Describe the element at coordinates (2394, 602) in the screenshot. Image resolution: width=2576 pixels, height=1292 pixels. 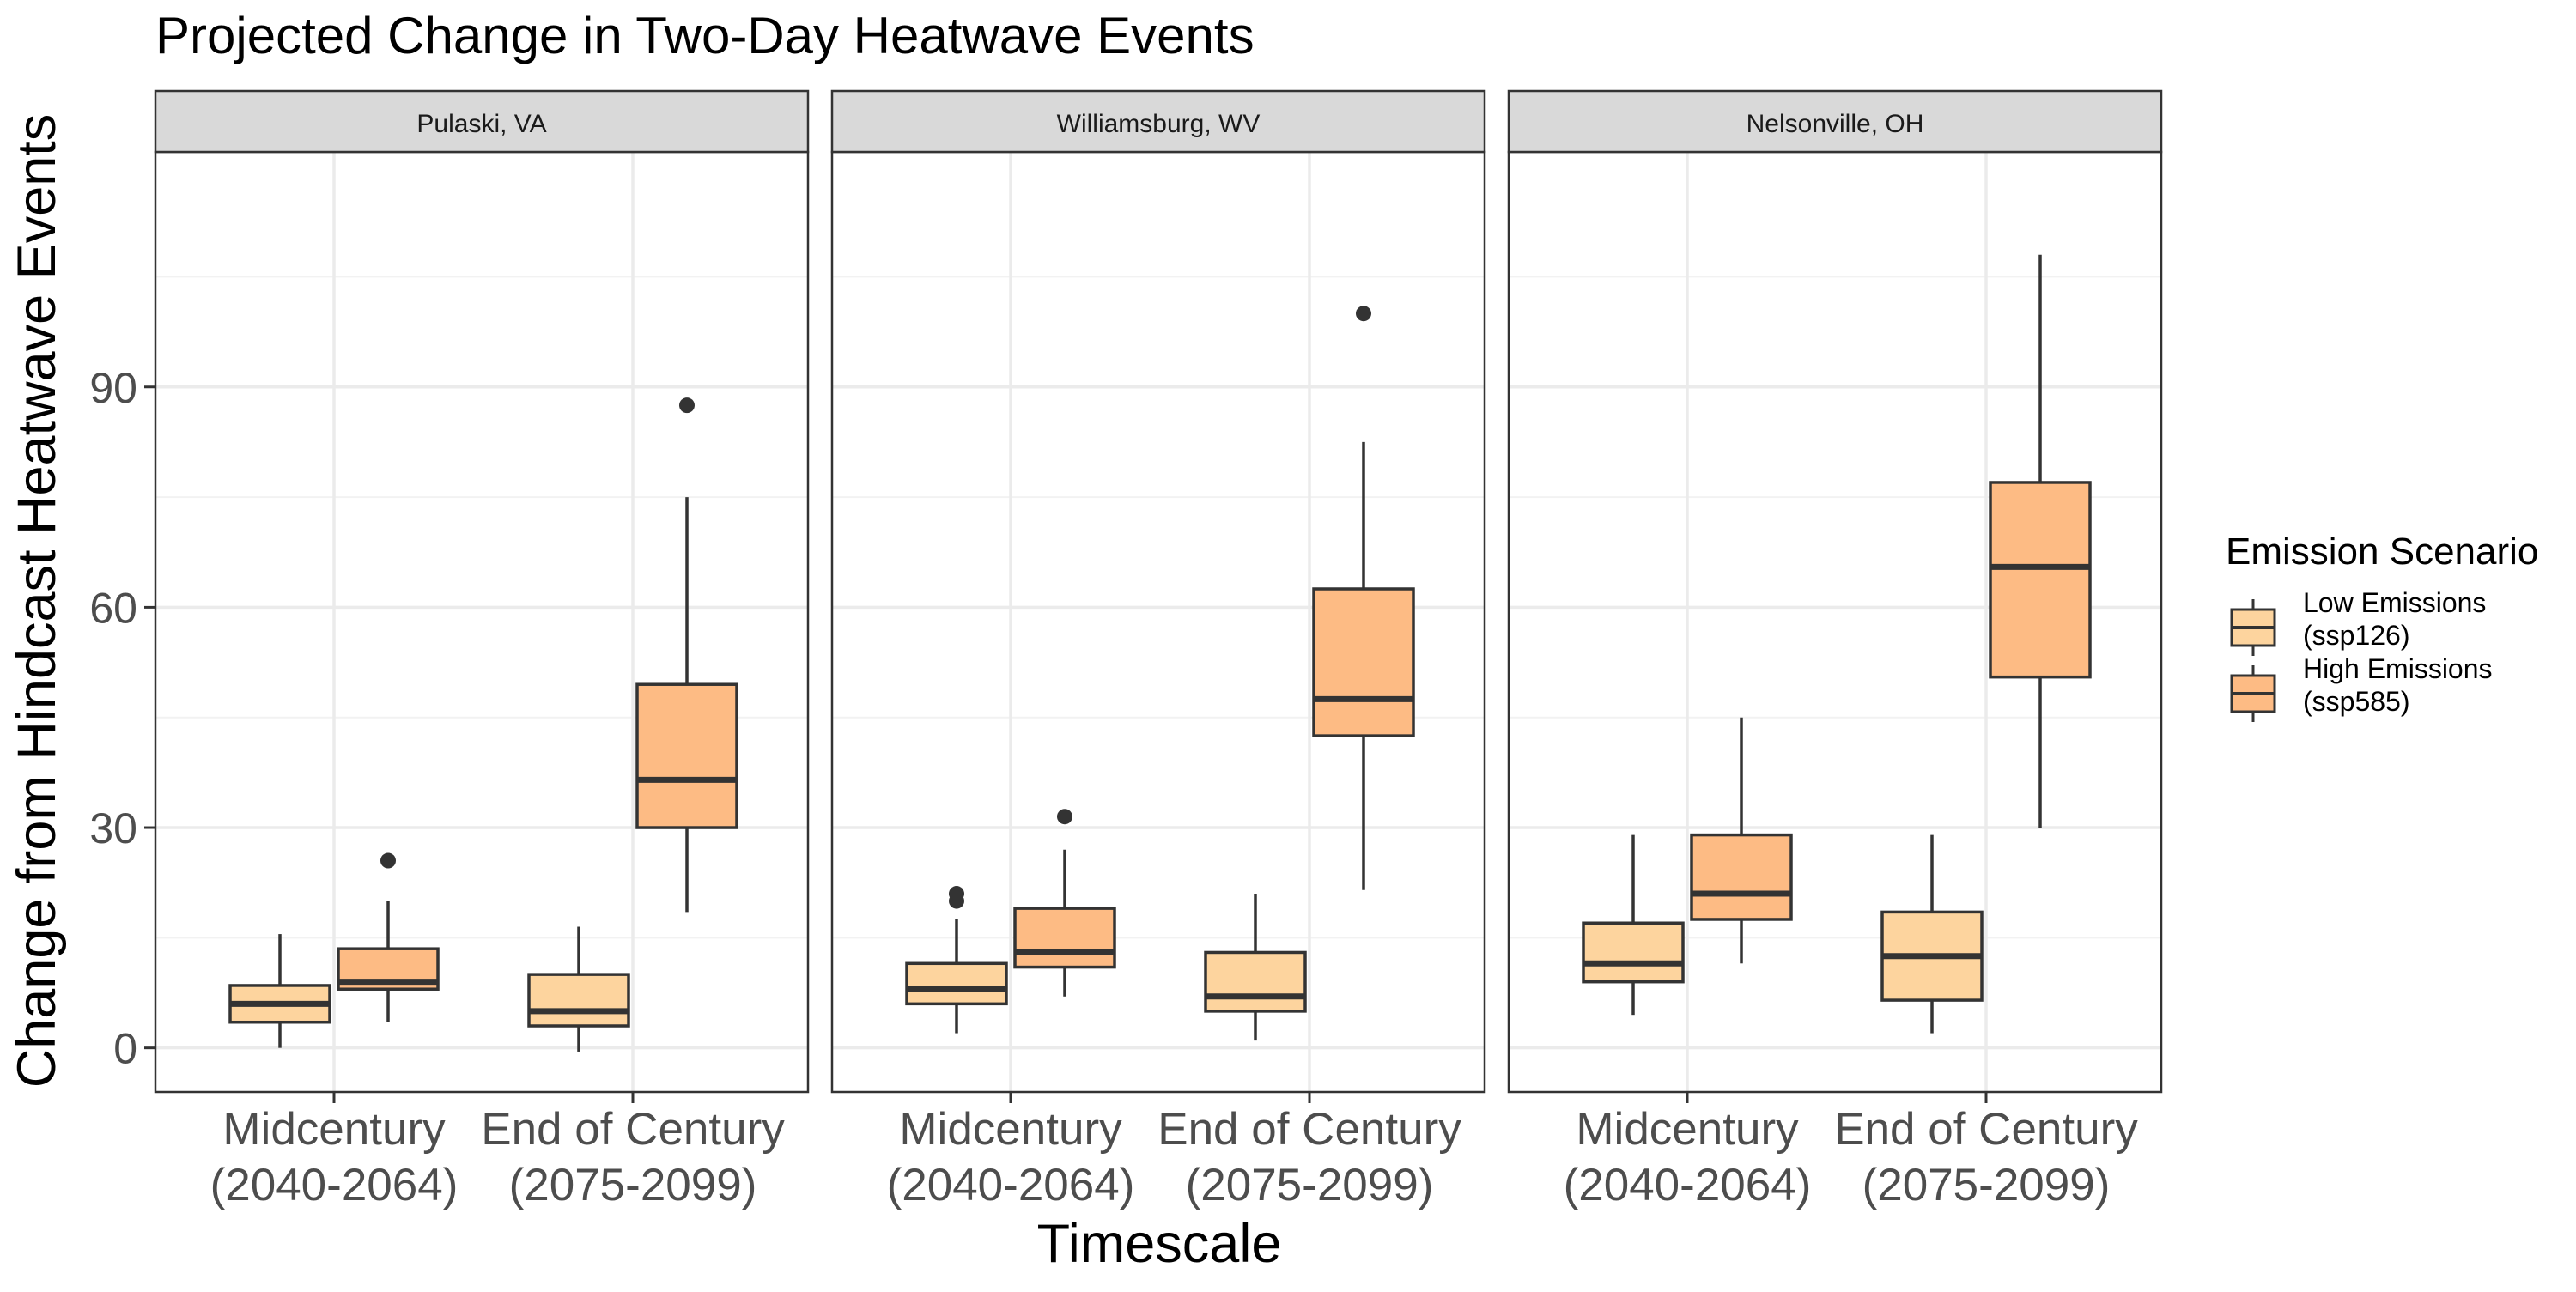
I see `legend-label: Low Emissions` at that location.